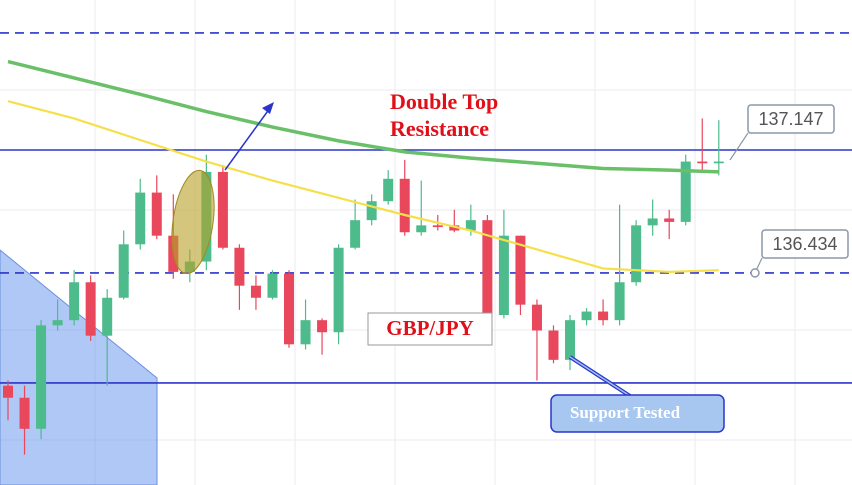 The height and width of the screenshot is (485, 852). Describe the element at coordinates (247, 139) in the screenshot. I see `arrow` at that location.